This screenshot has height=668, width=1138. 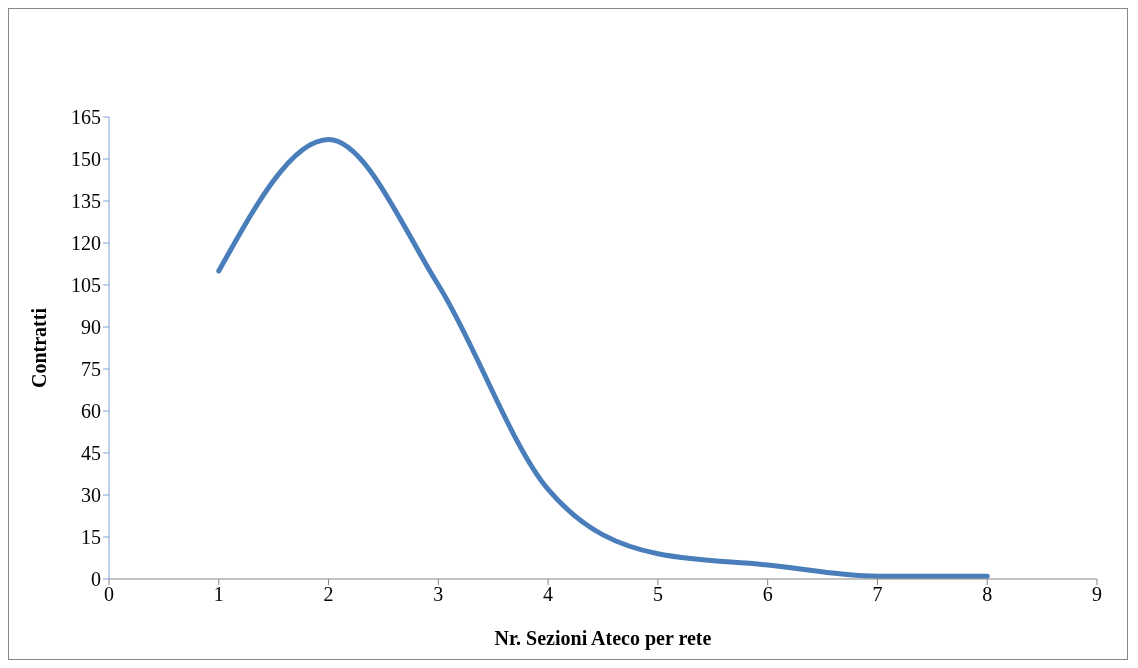 What do you see at coordinates (657, 594) in the screenshot?
I see `x-tick-label: 5` at bounding box center [657, 594].